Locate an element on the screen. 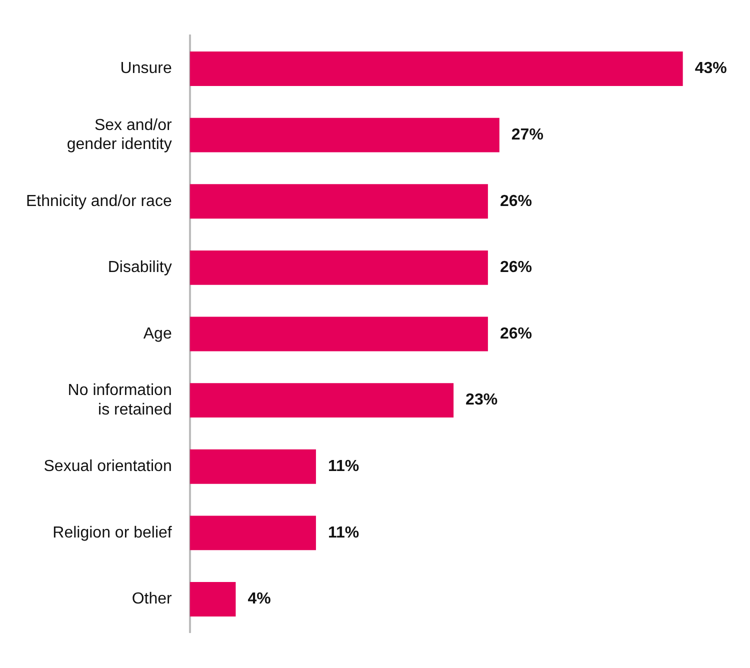 The height and width of the screenshot is (668, 750). y-tick-label: Other is located at coordinates (152, 599).